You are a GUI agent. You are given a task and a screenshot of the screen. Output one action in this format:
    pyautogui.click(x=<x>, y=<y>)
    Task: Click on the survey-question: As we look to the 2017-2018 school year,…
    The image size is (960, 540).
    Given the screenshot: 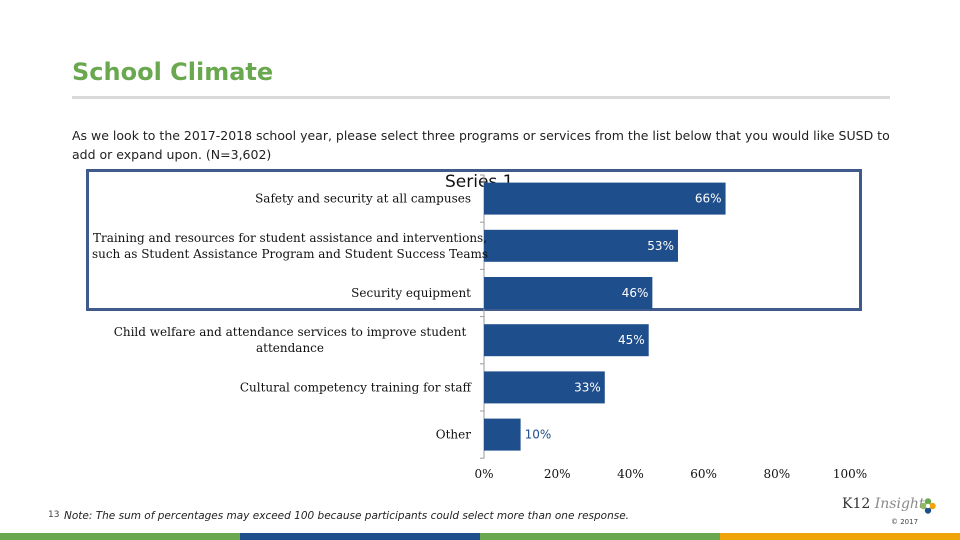 What is the action you would take?
    pyautogui.click(x=481, y=145)
    